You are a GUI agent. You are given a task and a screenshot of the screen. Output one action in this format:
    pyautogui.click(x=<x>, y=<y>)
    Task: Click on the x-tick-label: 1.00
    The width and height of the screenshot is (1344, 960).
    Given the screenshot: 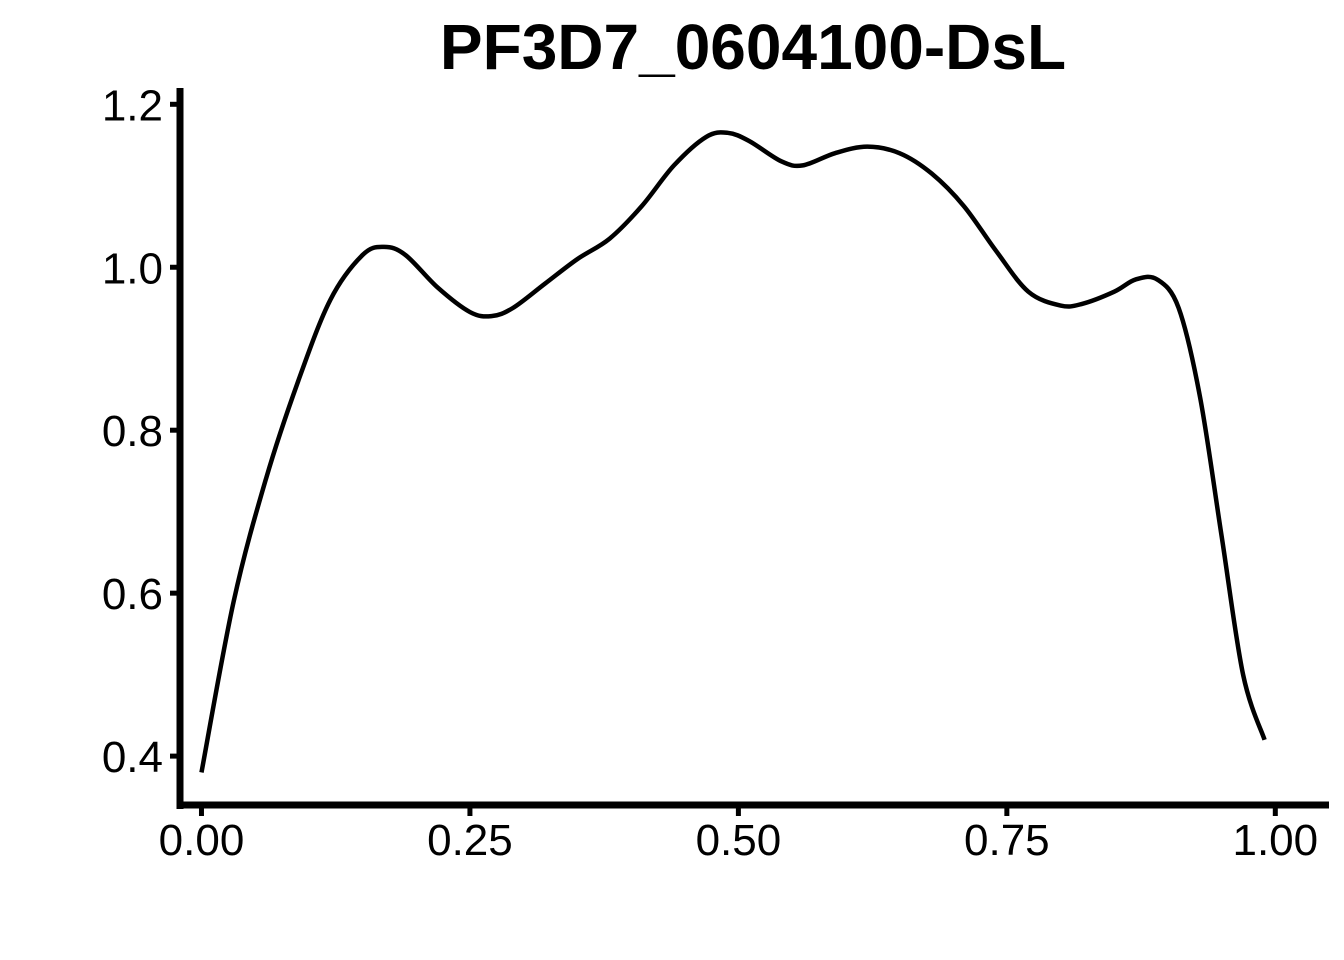 What is the action you would take?
    pyautogui.click(x=1275, y=840)
    